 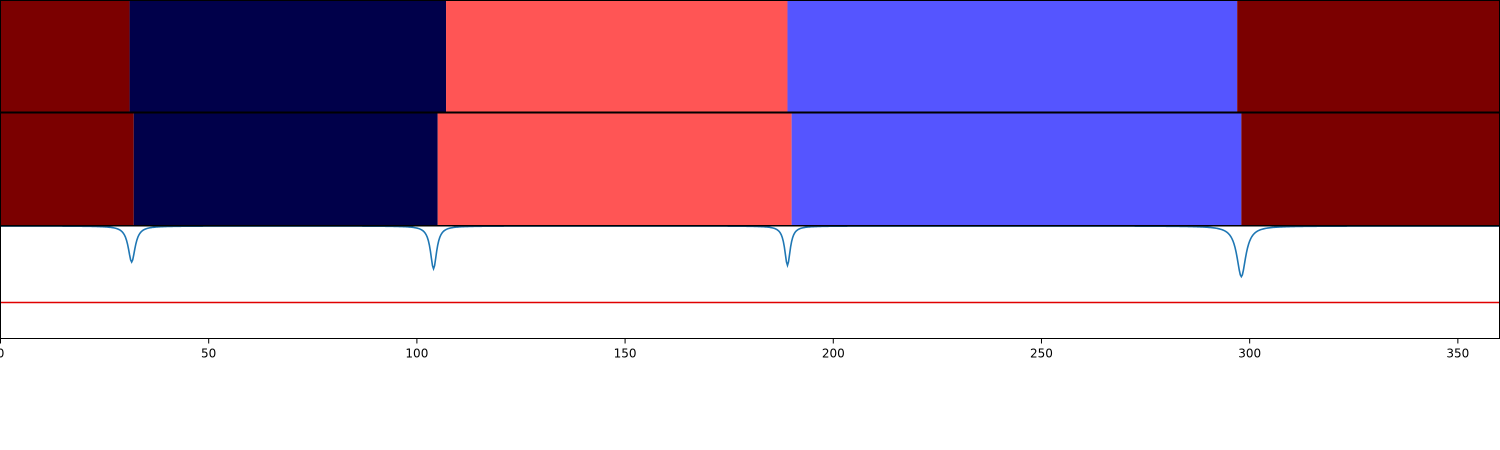 I want to click on x-tick-label-100: 100, so click(x=416, y=354).